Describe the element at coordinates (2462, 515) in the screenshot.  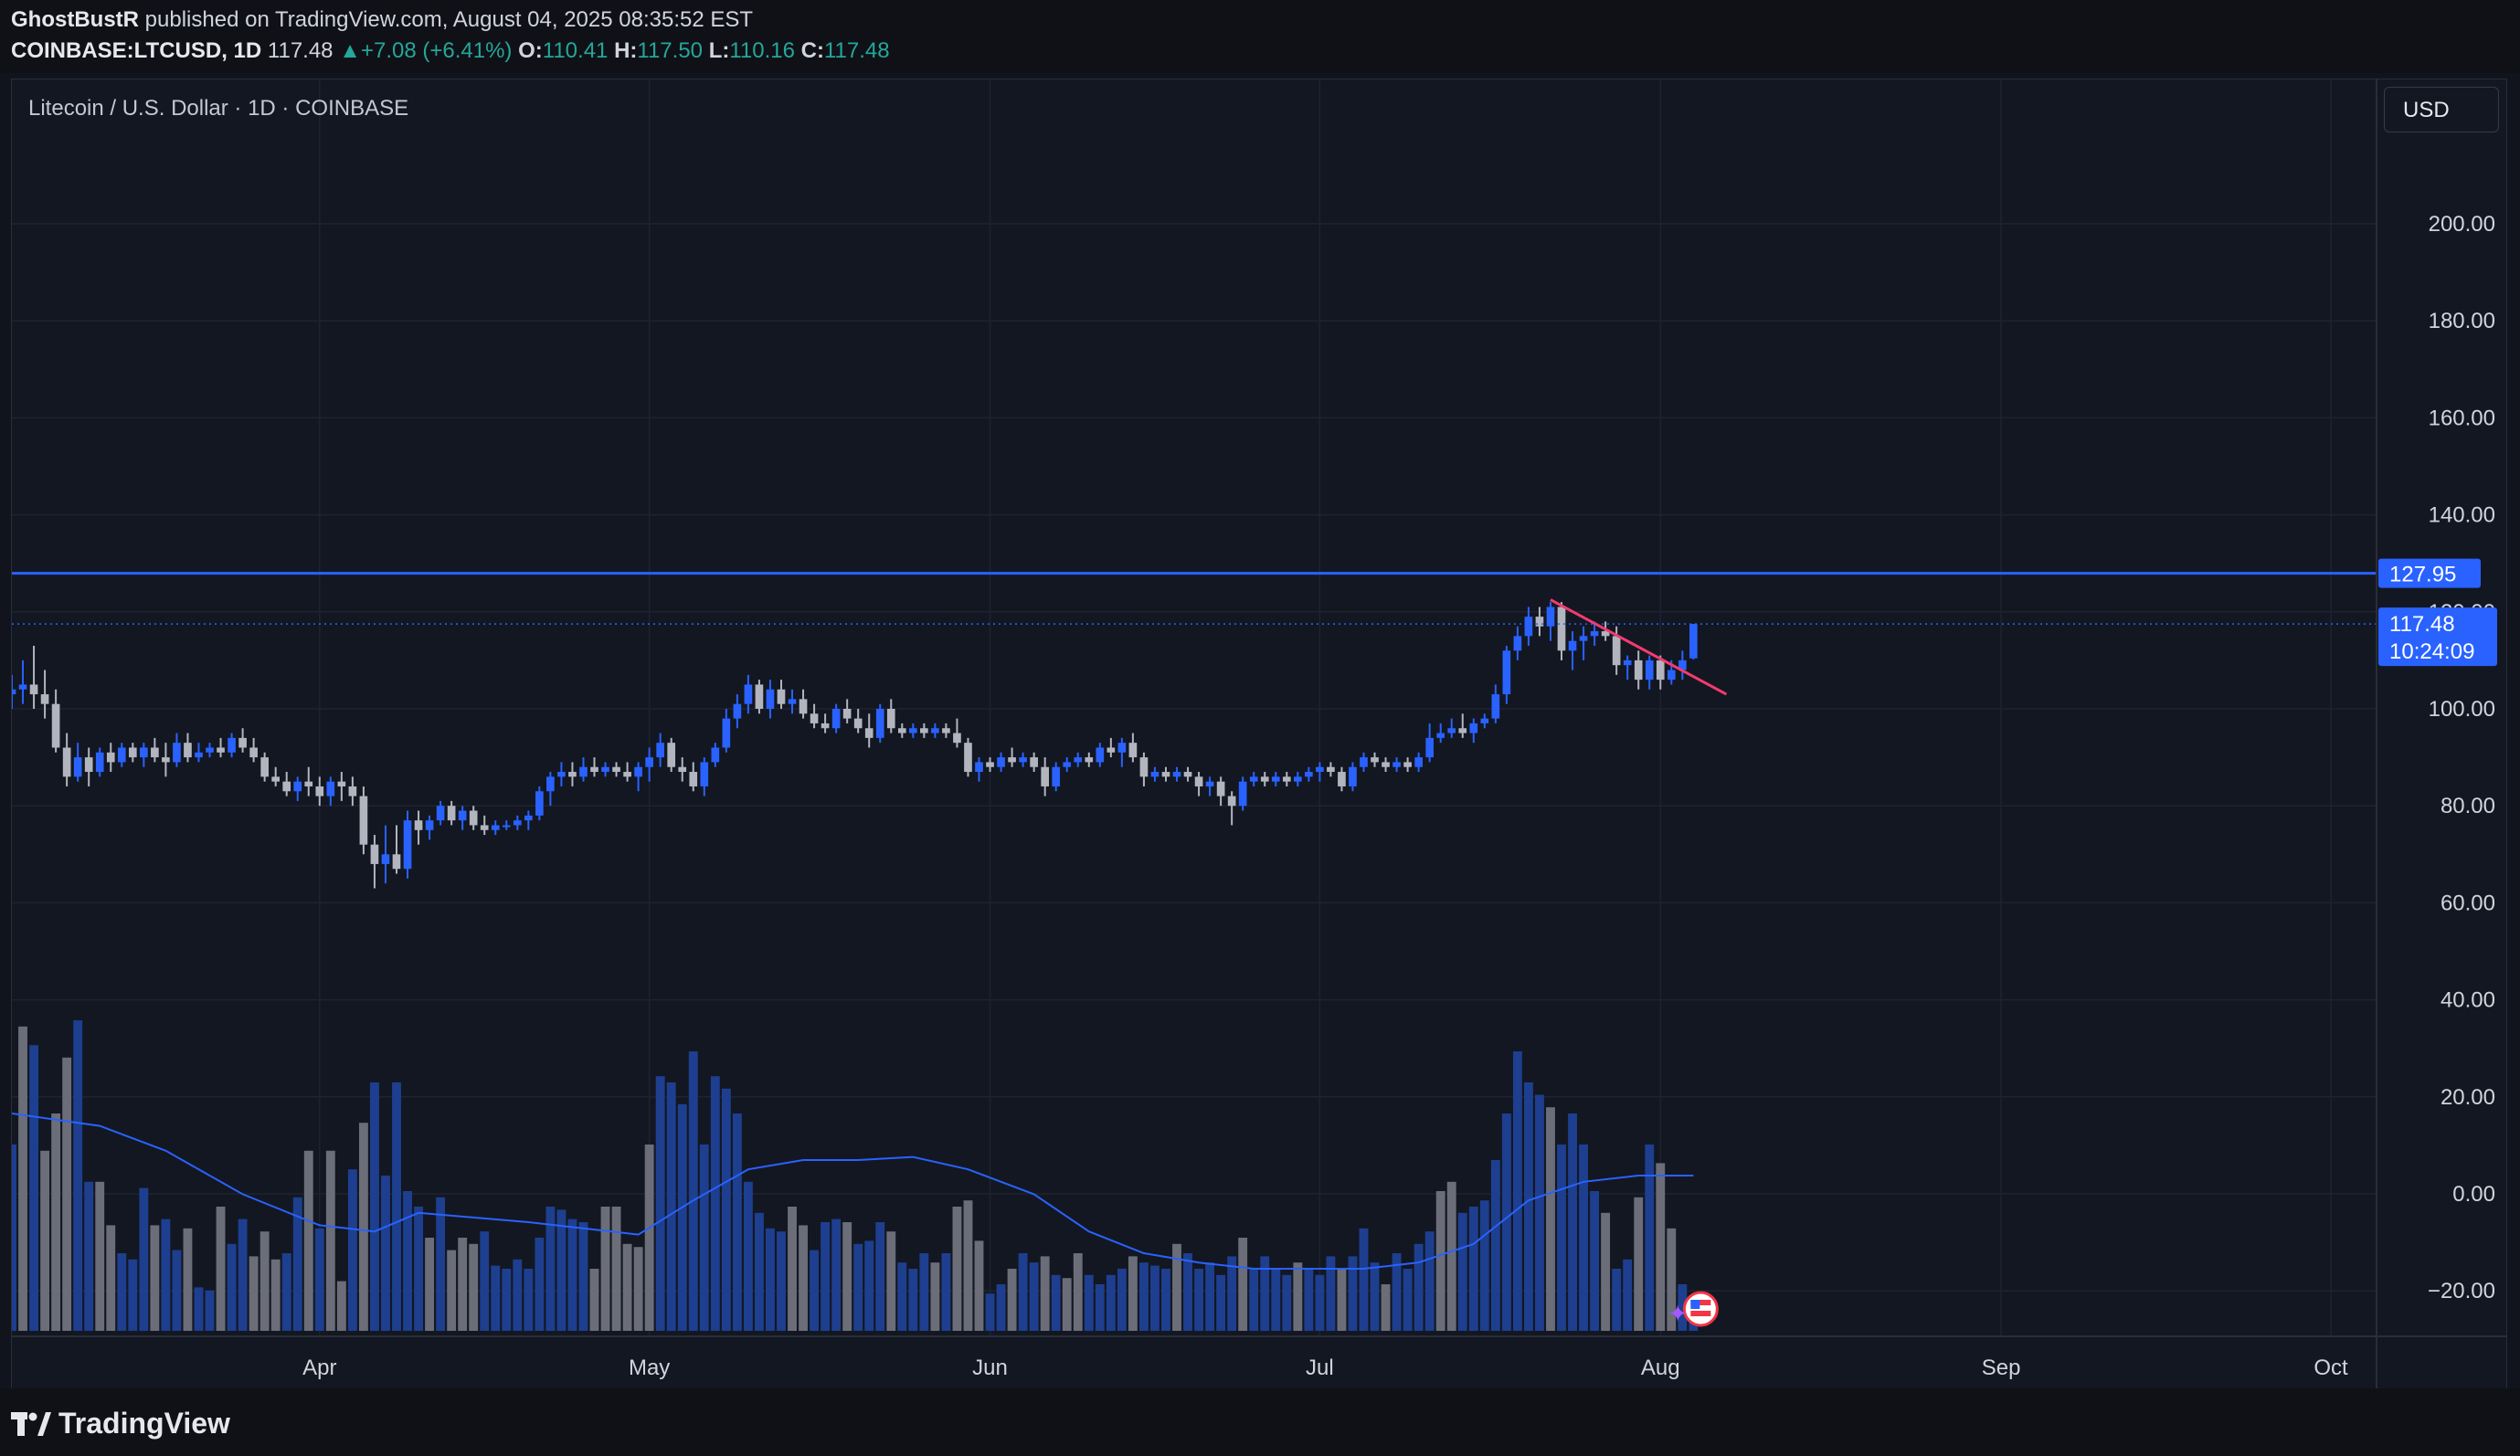
I see `price-tick-label: 140.00` at that location.